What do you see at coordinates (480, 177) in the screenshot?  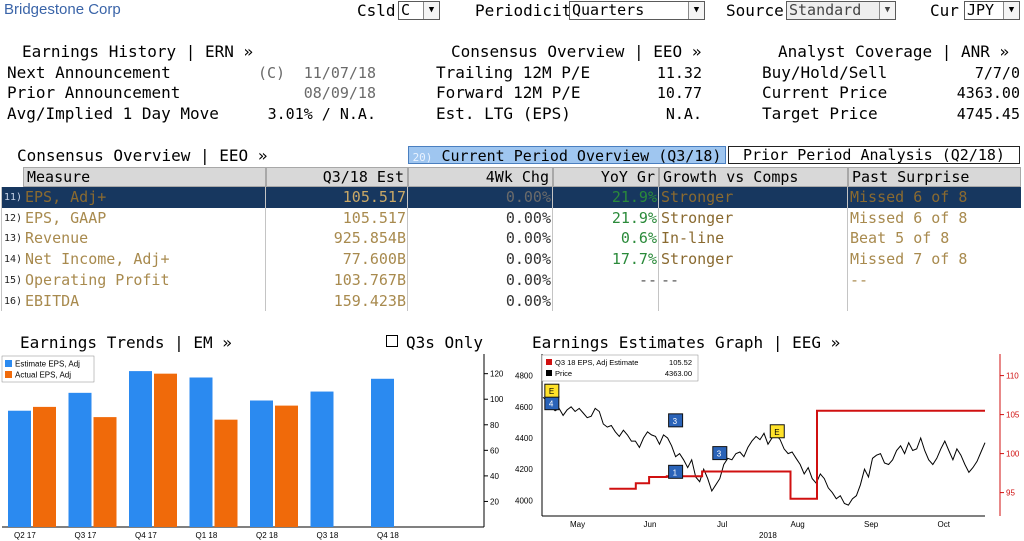 I see `header-4wk-chg: 4Wk Chg` at bounding box center [480, 177].